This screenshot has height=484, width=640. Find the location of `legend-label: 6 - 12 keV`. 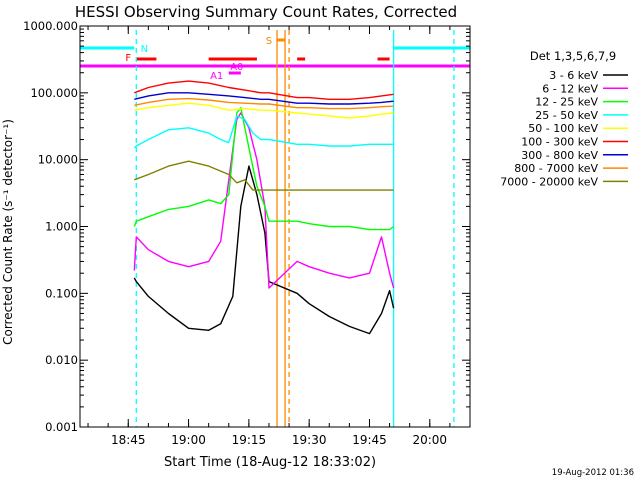

legend-label: 6 - 12 keV is located at coordinates (570, 88).